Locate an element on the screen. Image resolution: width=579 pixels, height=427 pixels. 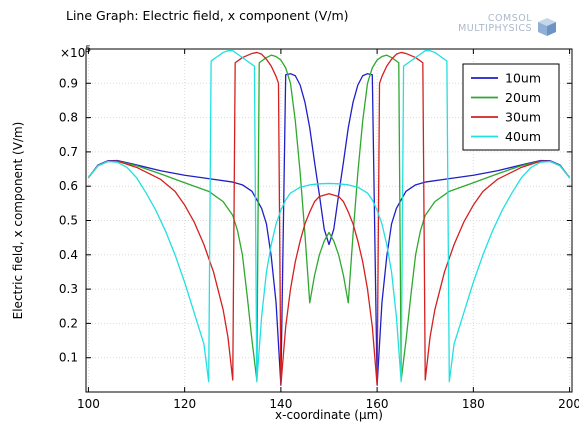
legend-label: 20um is located at coordinates (523, 97).